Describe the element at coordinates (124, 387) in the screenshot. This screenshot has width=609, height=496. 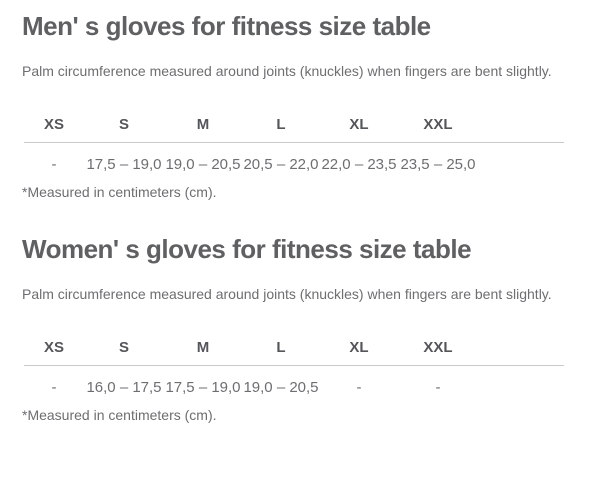
I see `size-range-s: 16,0 – 17,5` at that location.